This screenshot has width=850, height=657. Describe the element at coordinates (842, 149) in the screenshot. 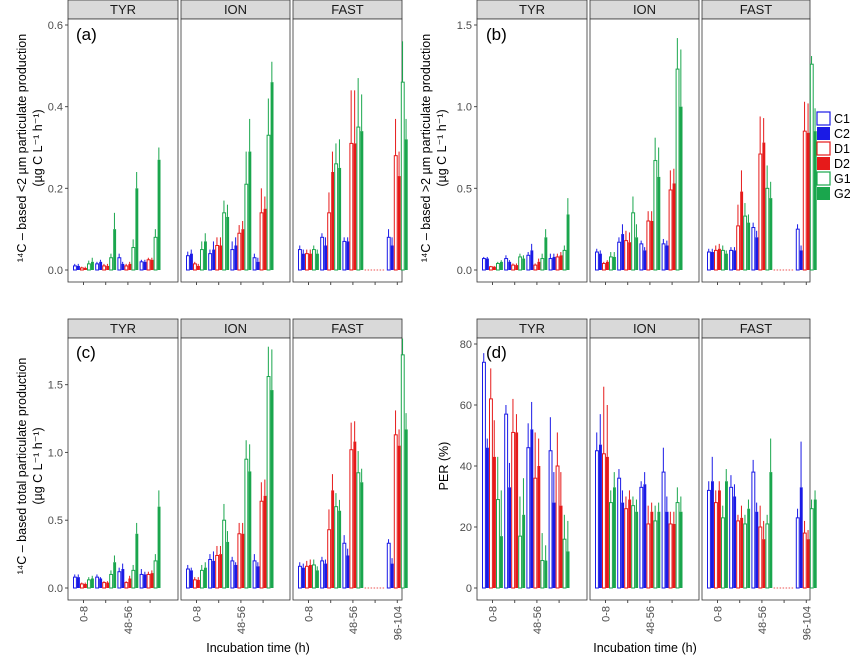

I see `legend-label-d1: D1` at that location.